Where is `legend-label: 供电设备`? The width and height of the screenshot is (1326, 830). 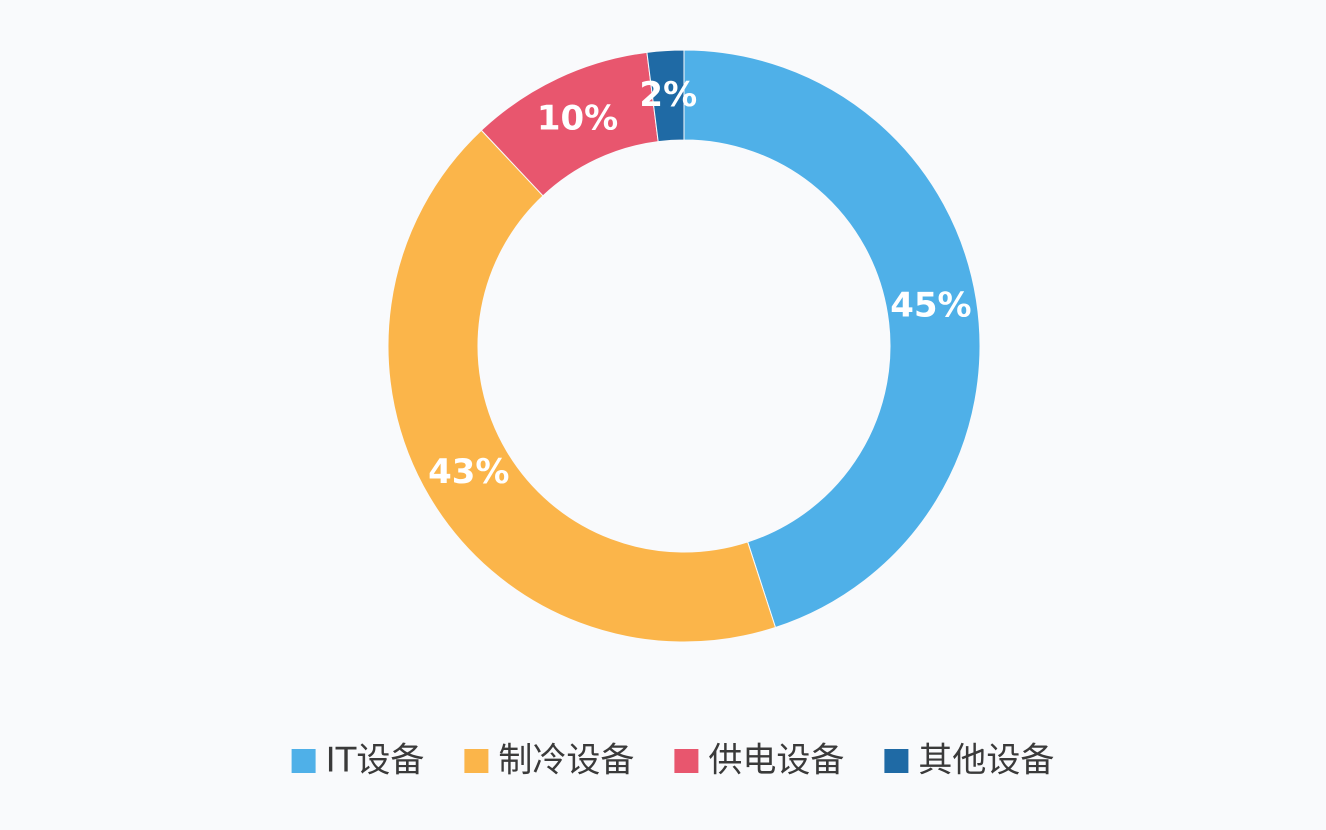 legend-label: 供电设备 is located at coordinates (776, 761).